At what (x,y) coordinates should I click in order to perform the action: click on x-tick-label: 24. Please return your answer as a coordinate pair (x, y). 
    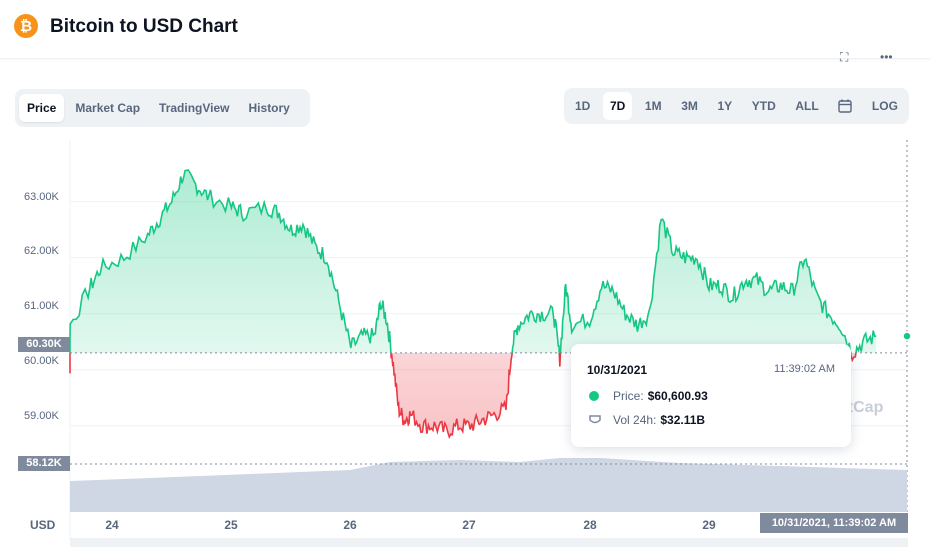
    Looking at the image, I should click on (112, 525).